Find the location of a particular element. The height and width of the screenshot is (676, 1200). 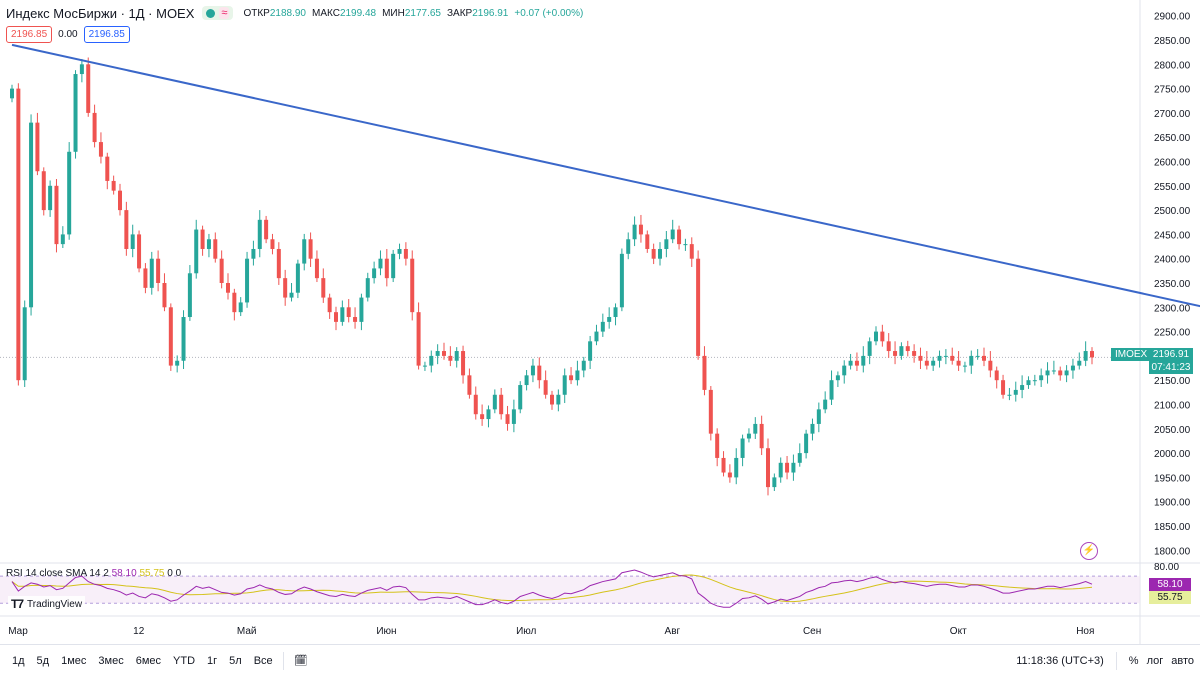

y-tick-label: 2300.00 is located at coordinates (1172, 308).